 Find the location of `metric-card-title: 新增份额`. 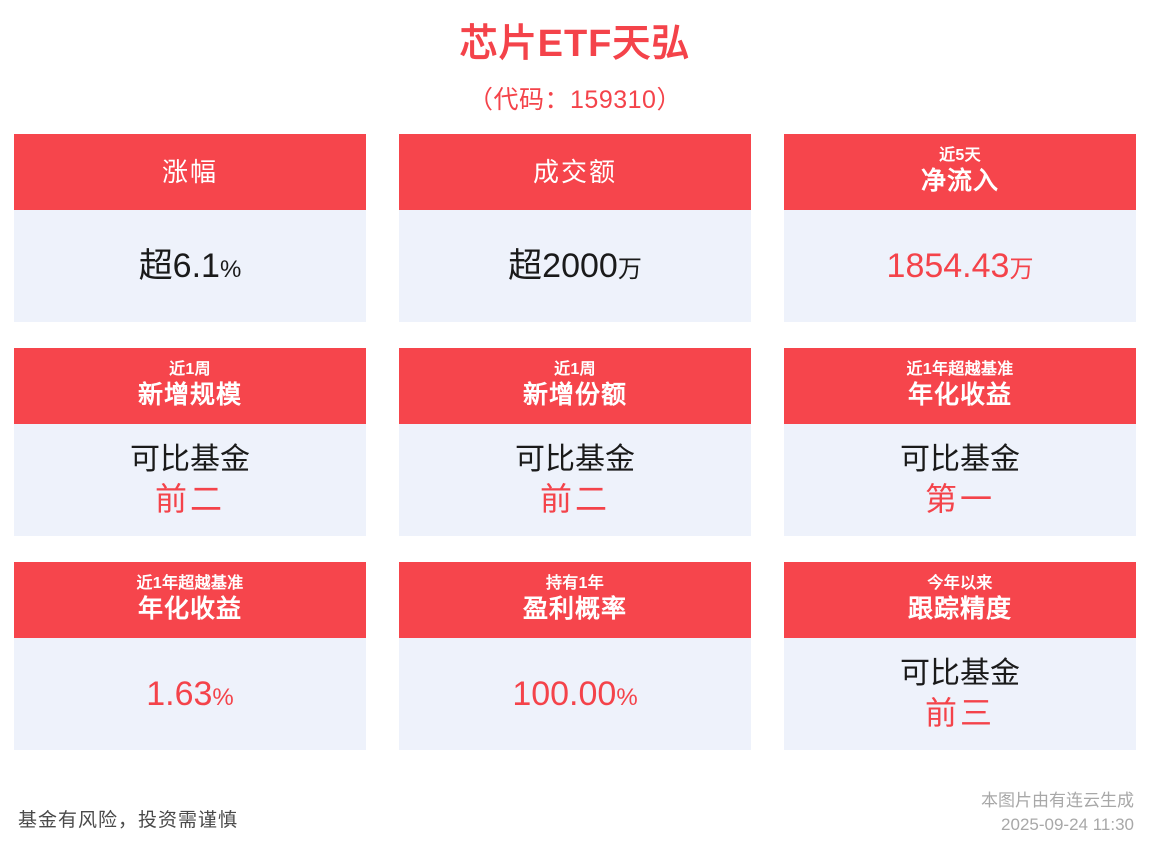

metric-card-title: 新增份额 is located at coordinates (574, 395).